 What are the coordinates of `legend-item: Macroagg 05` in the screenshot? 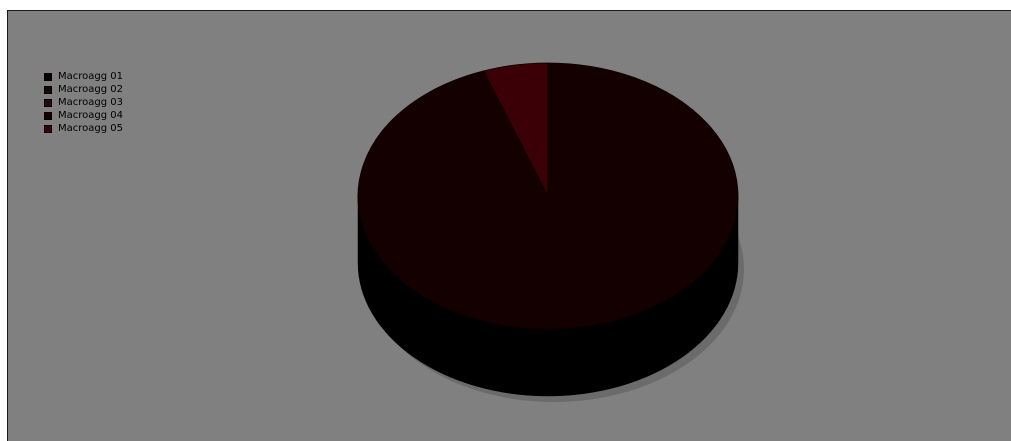 It's located at (83, 128).